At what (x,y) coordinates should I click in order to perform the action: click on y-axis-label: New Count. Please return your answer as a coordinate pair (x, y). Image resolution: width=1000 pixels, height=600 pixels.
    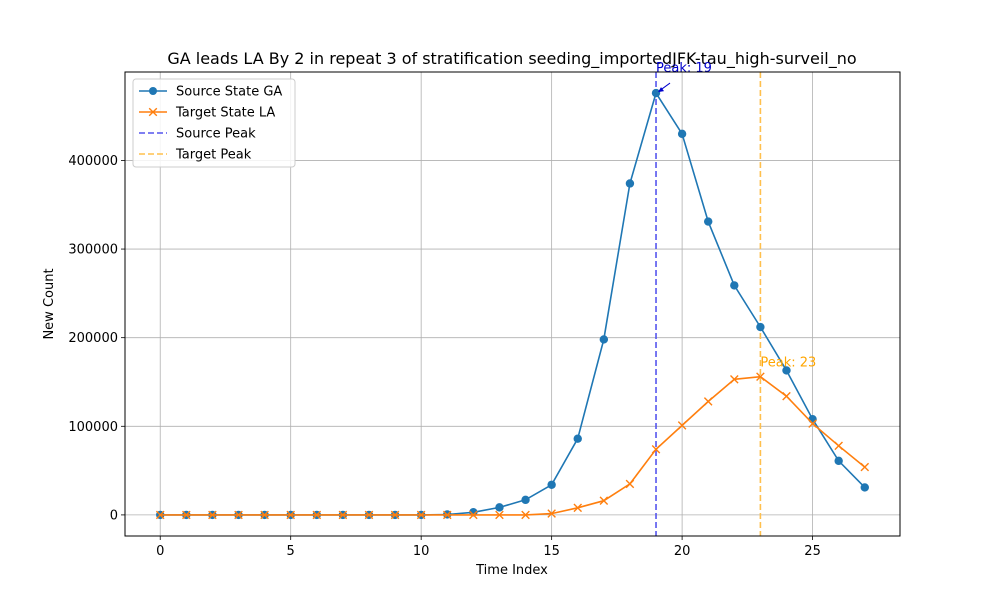
    Looking at the image, I should click on (49, 303).